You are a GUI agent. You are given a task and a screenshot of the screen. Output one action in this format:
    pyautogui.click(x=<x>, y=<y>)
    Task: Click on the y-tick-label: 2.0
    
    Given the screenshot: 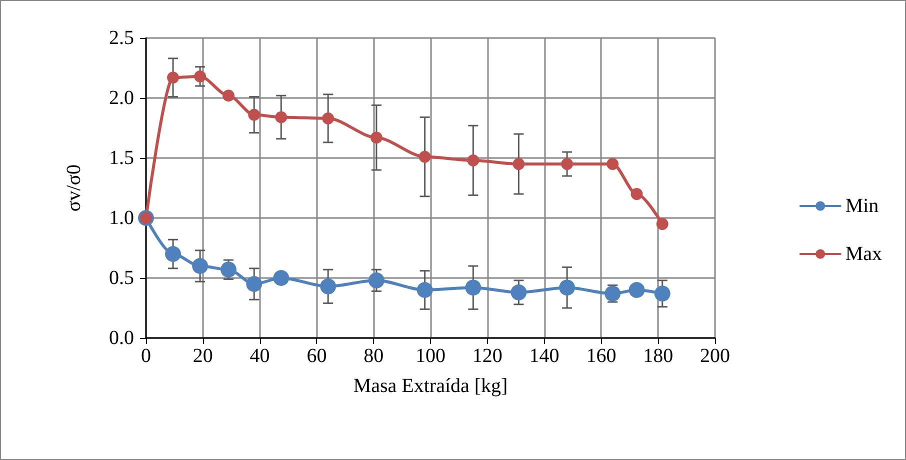 What is the action you would take?
    pyautogui.click(x=121, y=98)
    